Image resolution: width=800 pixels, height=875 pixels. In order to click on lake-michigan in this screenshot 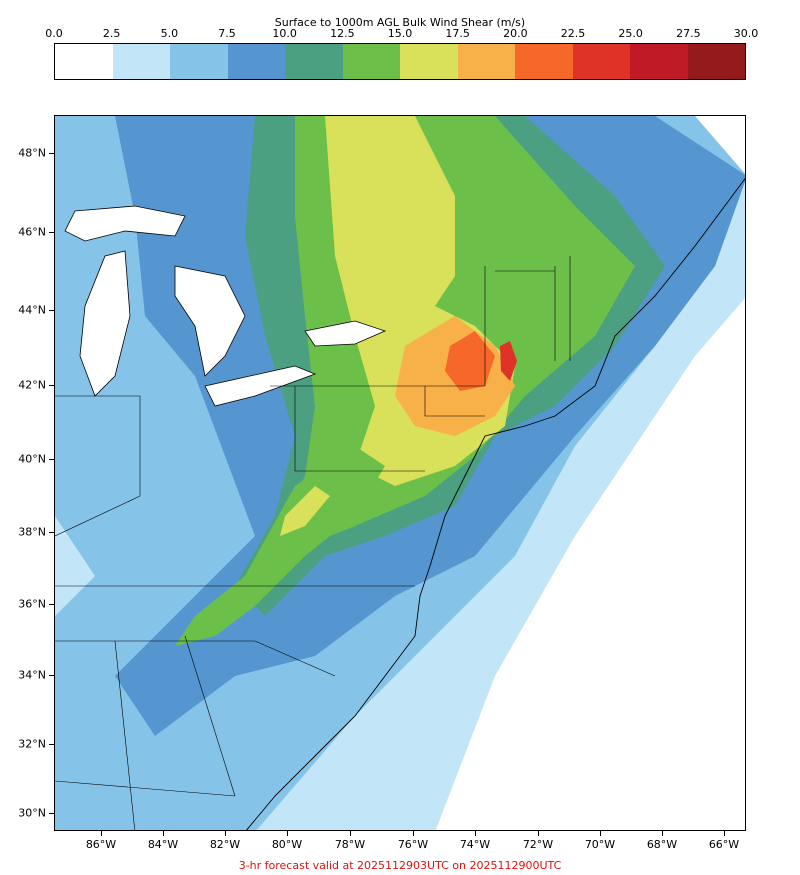, I will do `click(105, 323)`.